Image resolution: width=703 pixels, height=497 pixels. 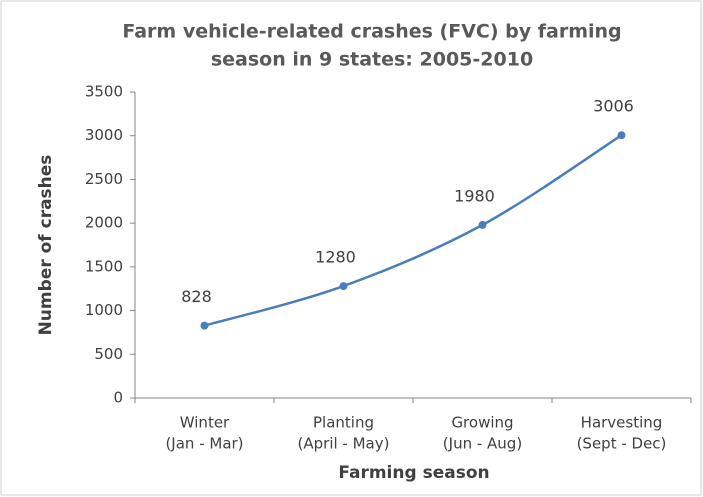 What do you see at coordinates (104, 310) in the screenshot?
I see `y-tick-label: 1000` at bounding box center [104, 310].